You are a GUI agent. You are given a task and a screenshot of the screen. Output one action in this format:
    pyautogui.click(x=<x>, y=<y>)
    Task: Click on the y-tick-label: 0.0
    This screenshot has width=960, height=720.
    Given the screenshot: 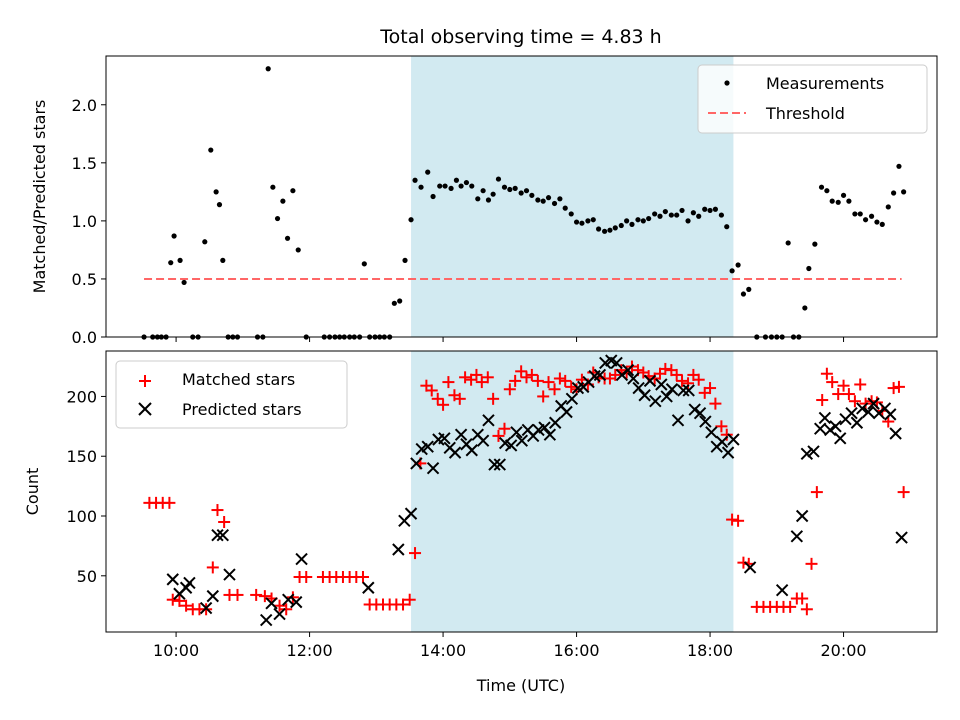 What is the action you would take?
    pyautogui.click(x=84, y=337)
    